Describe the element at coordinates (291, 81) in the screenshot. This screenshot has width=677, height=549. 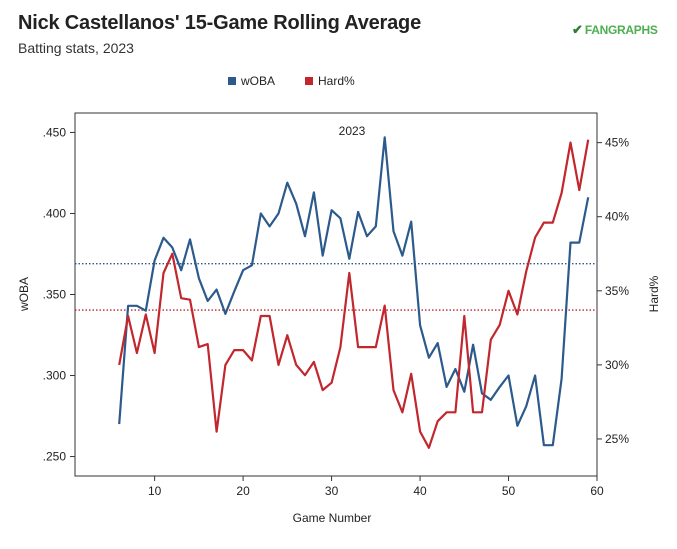
I see `legend: wOBA Hard%` at that location.